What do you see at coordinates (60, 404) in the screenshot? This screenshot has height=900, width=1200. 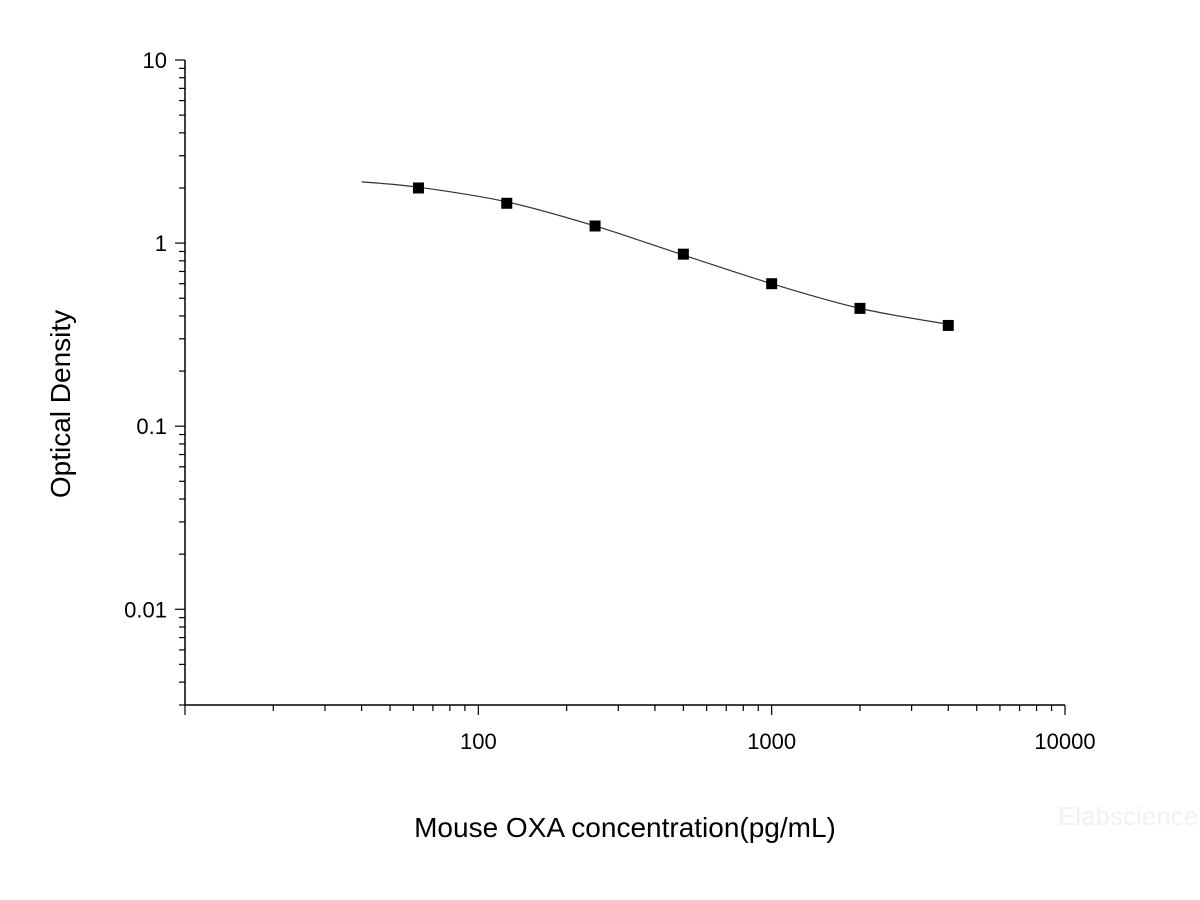 I see `y-axis-title: Optical Density` at bounding box center [60, 404].